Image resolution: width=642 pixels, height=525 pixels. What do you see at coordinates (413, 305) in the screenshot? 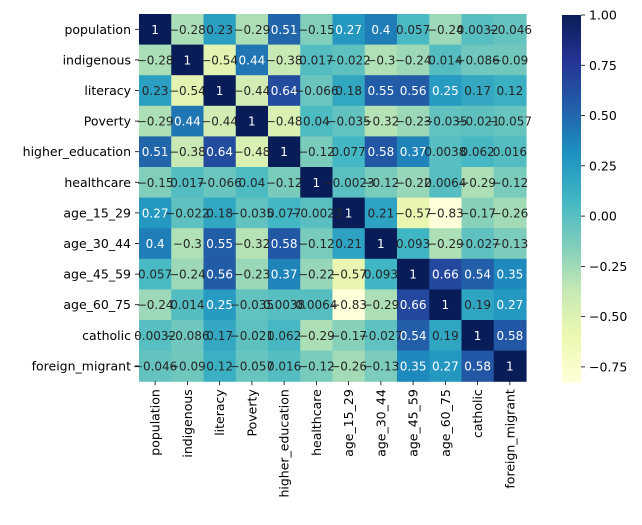
I see `cell-annotation: 0.66` at bounding box center [413, 305].